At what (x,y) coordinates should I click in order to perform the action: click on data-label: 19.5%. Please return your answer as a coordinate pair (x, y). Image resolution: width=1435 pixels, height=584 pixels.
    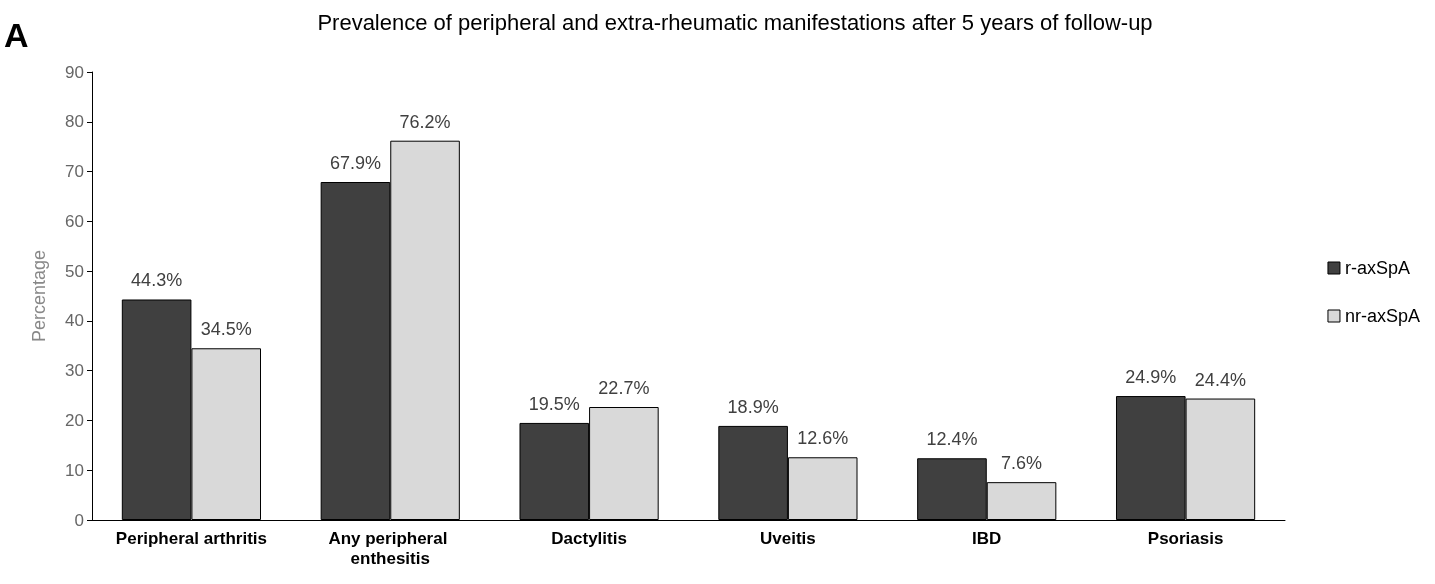
    Looking at the image, I should click on (554, 403).